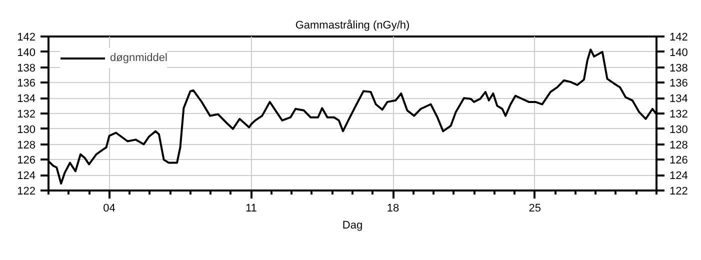 This screenshot has height=260, width=701. What do you see at coordinates (26, 145) in the screenshot?
I see `y-tick-label: 128` at bounding box center [26, 145].